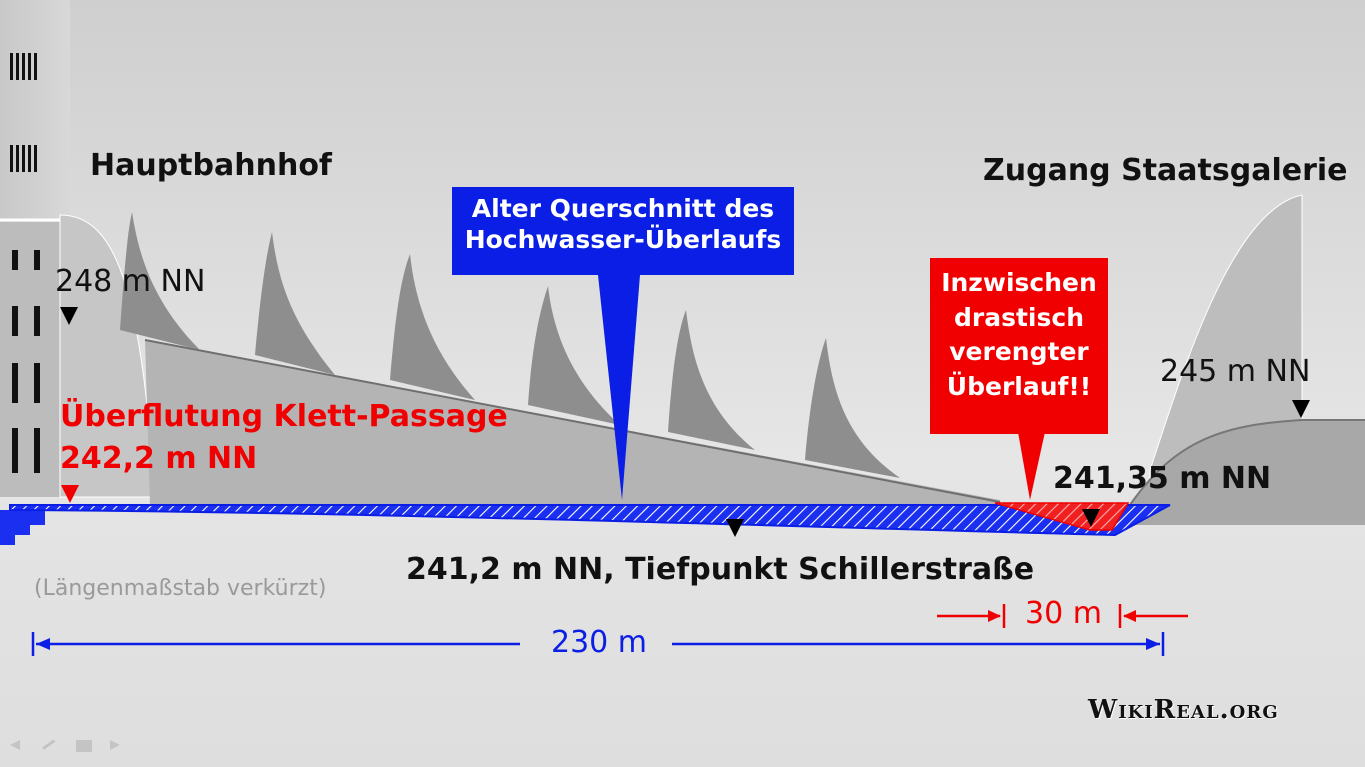 The image size is (1365, 767). I want to click on elevation-245-label: 245 m NN, so click(1235, 372).